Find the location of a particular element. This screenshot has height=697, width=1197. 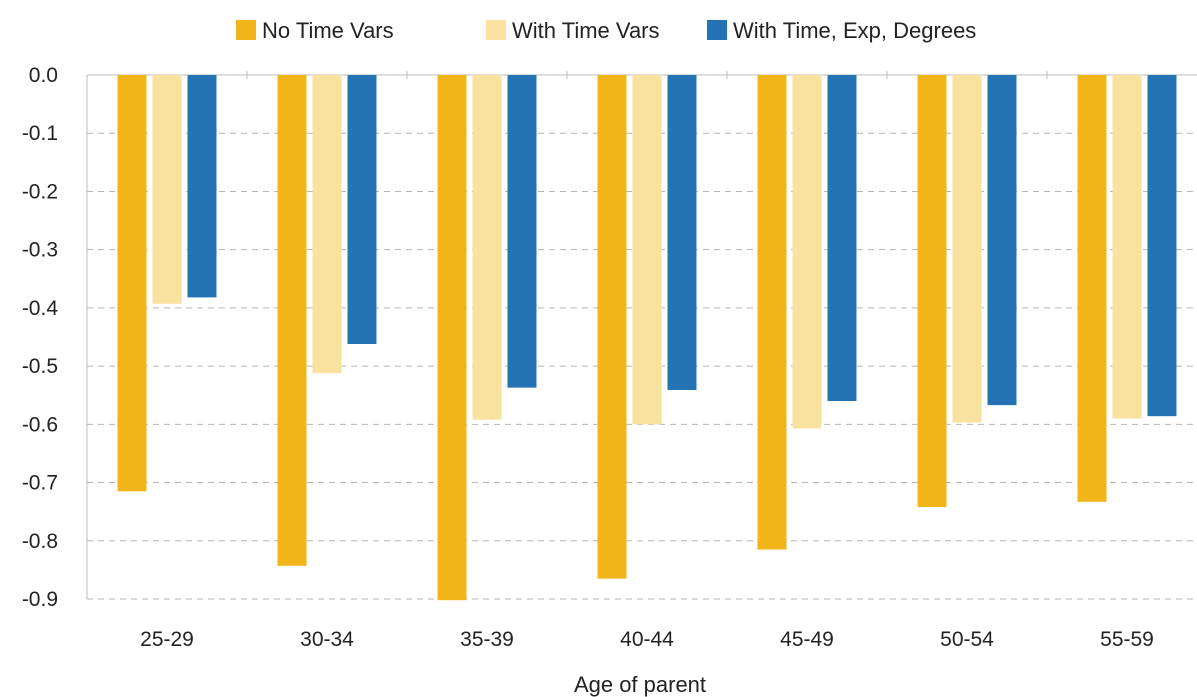

x-tick-label: 40-44 is located at coordinates (647, 639).